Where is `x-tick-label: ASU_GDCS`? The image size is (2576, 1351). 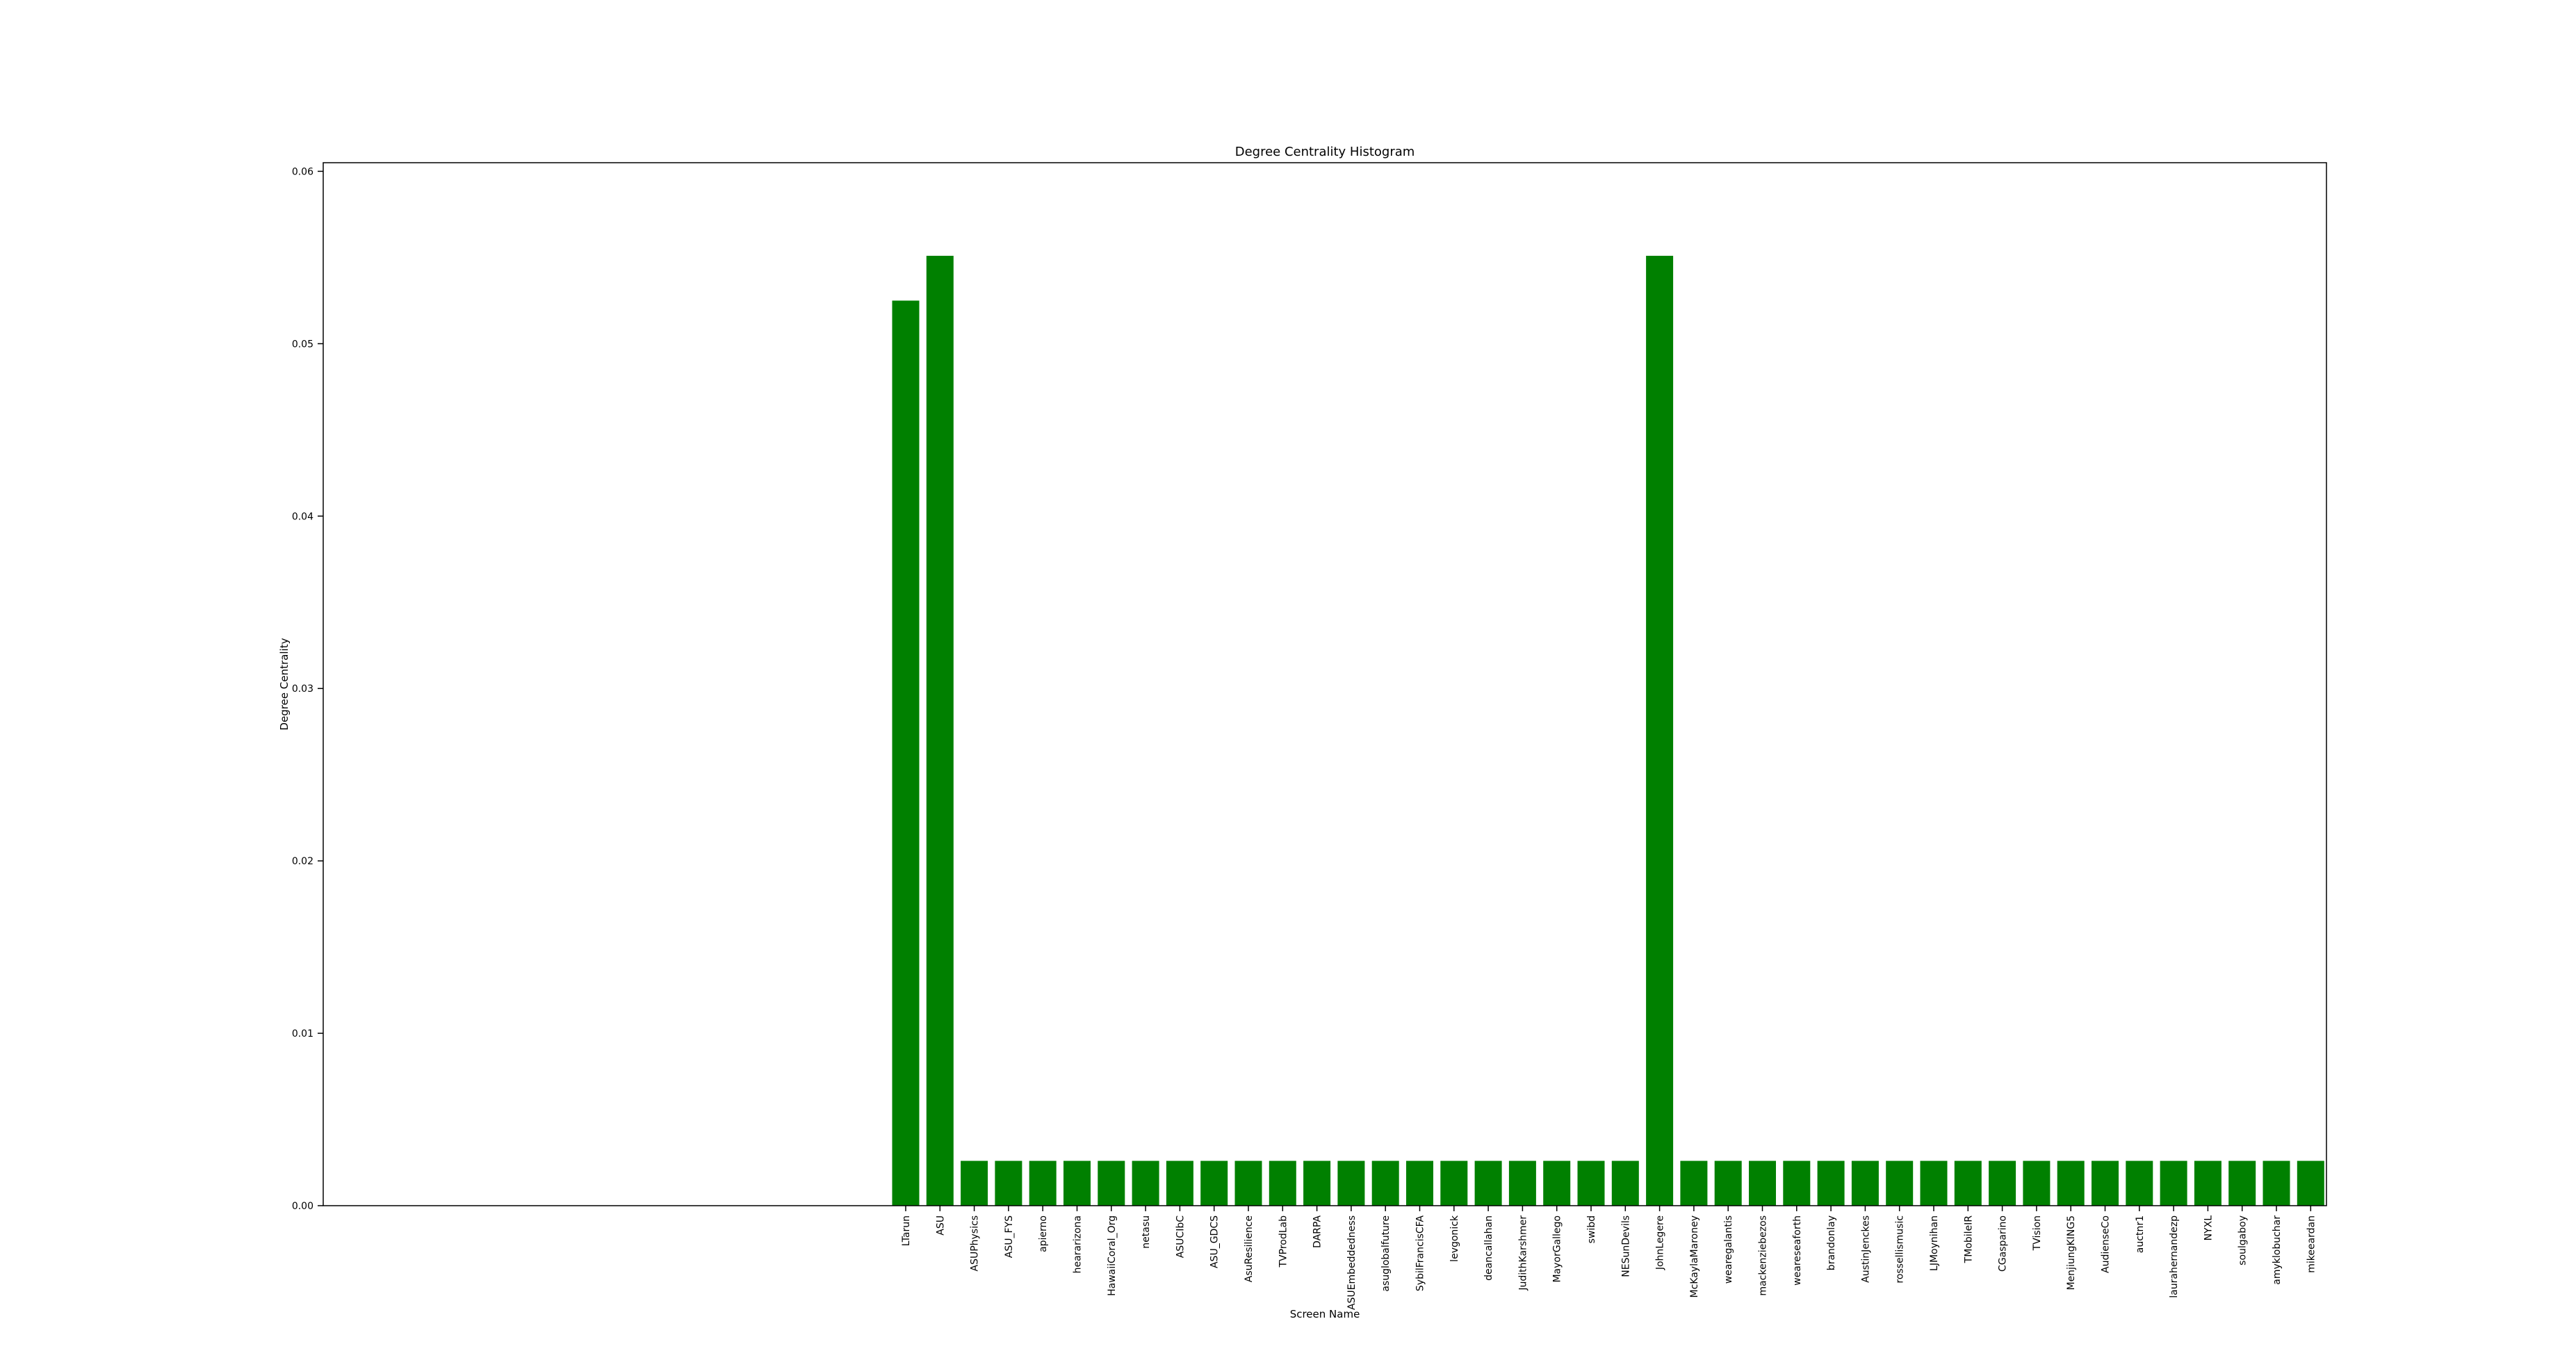 x-tick-label: ASU_GDCS is located at coordinates (1215, 1242).